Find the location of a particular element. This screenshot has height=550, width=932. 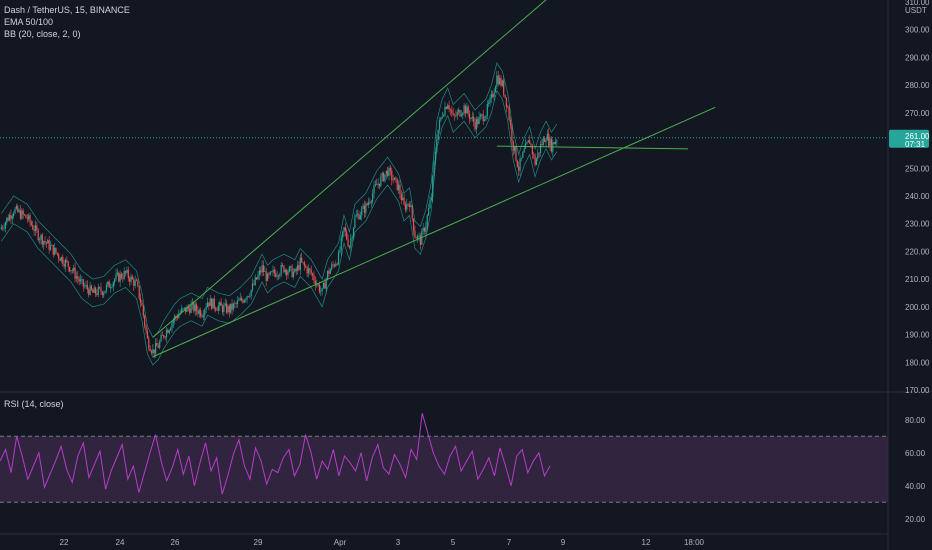

rsi-legend: RSI (14, close) is located at coordinates (34, 404).